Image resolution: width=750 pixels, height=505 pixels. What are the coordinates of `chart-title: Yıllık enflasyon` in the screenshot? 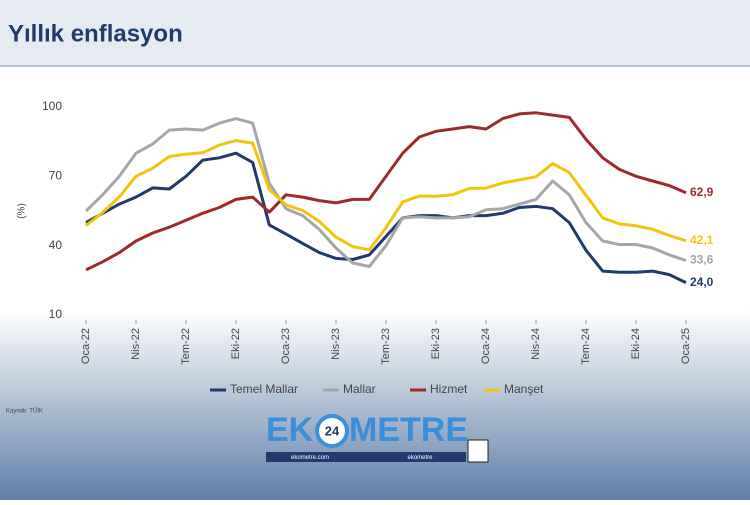 It's located at (95, 33).